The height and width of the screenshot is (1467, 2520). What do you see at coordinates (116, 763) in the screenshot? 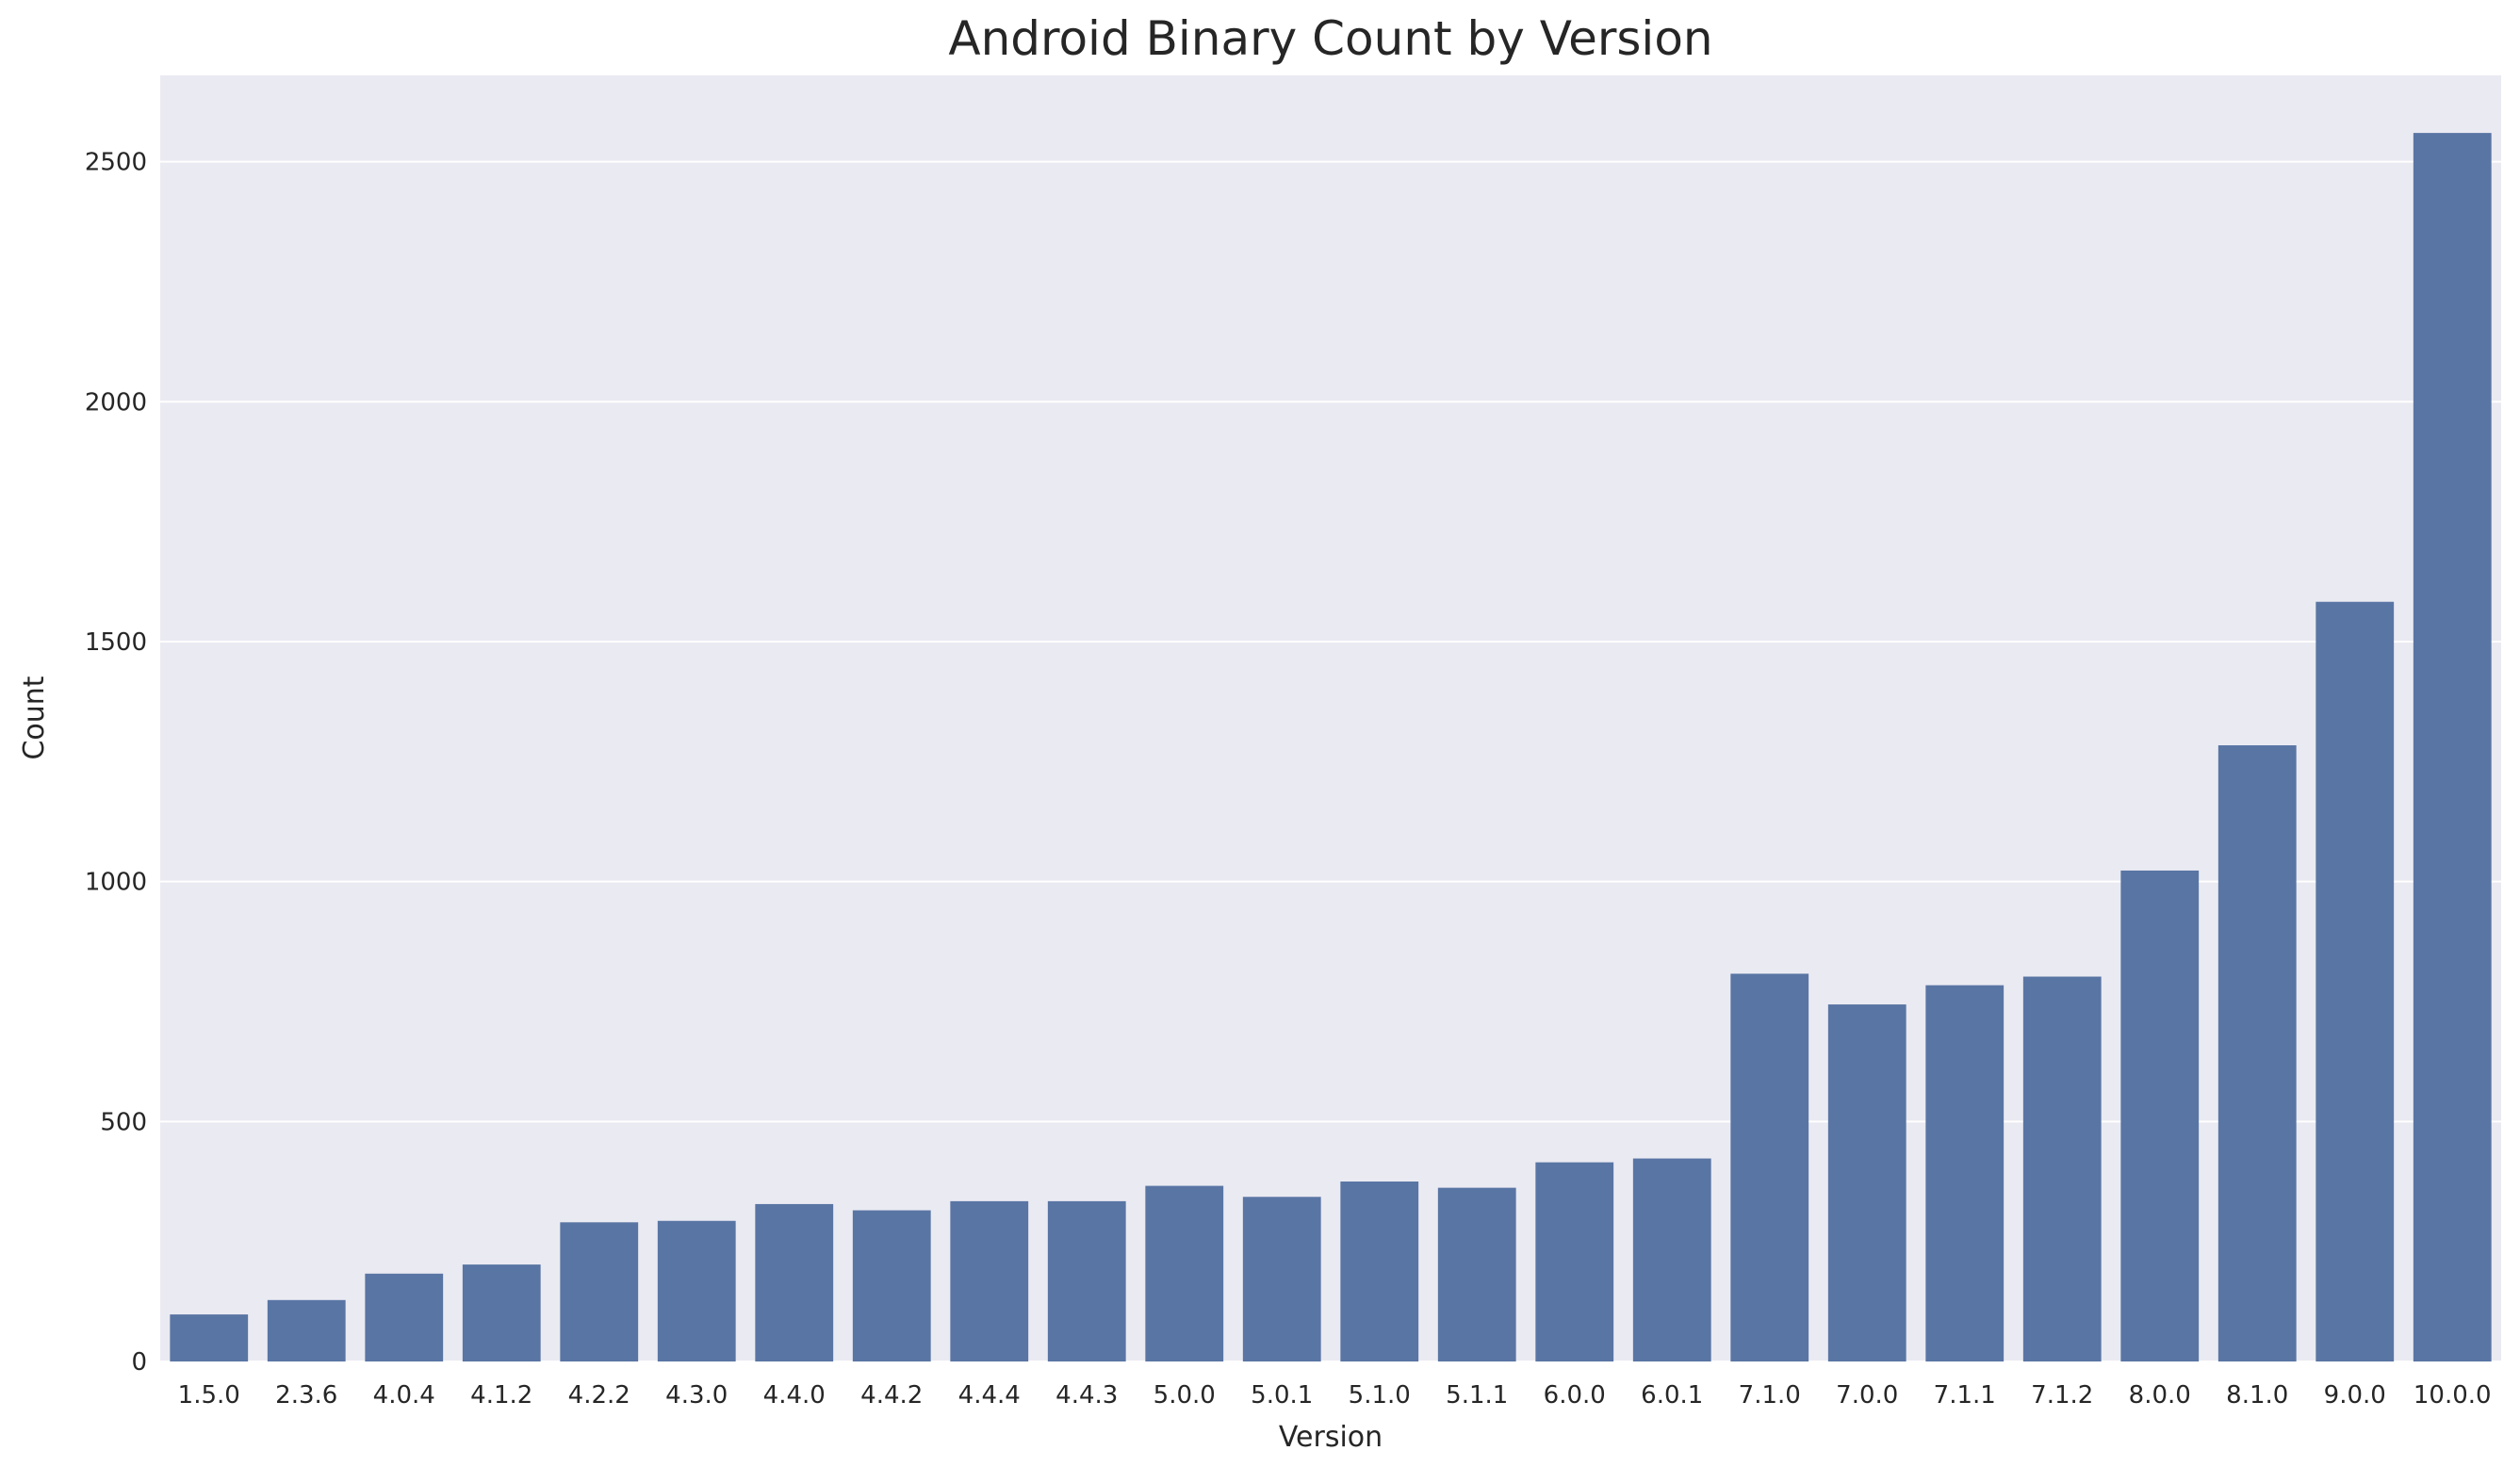
I see `y-axis-ticks: 0 500 1000 1500 2000 2500` at bounding box center [116, 763].